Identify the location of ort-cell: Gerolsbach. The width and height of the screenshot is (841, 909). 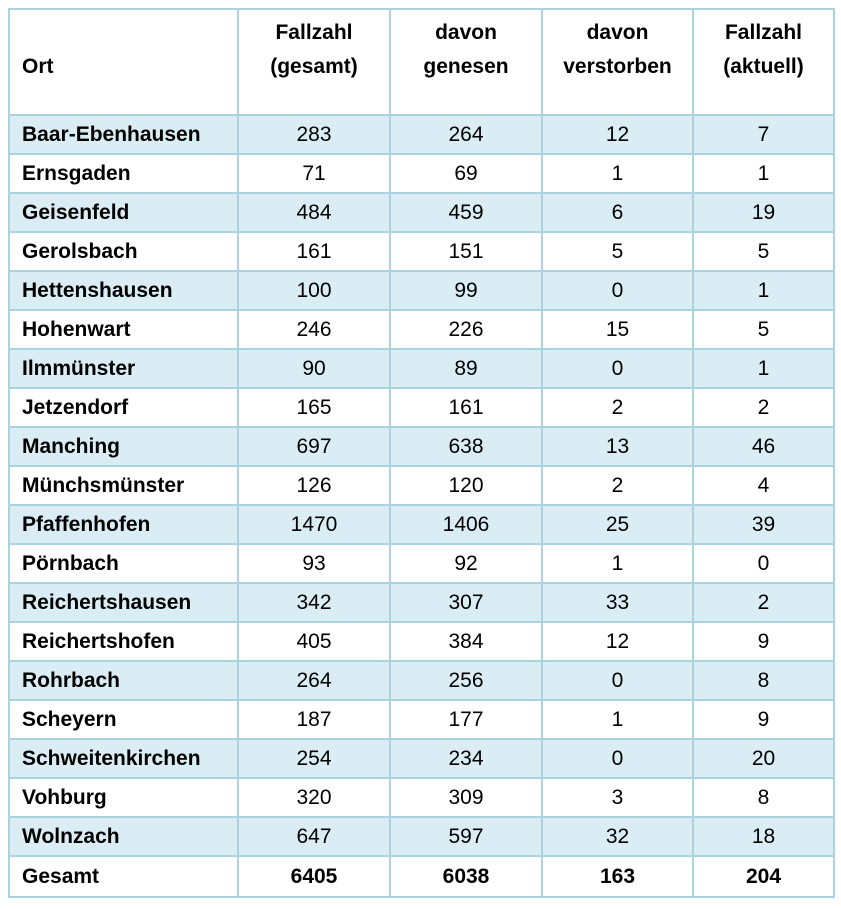
(123, 251).